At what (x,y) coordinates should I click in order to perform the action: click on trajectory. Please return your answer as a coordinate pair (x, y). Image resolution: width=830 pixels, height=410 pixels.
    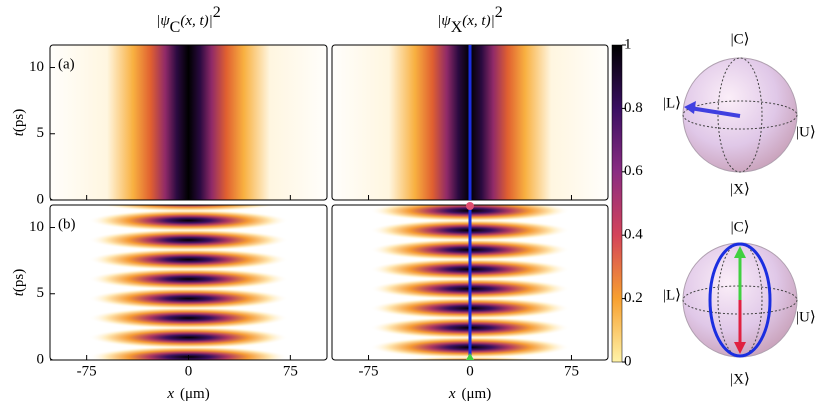
    Looking at the image, I should click on (740, 300).